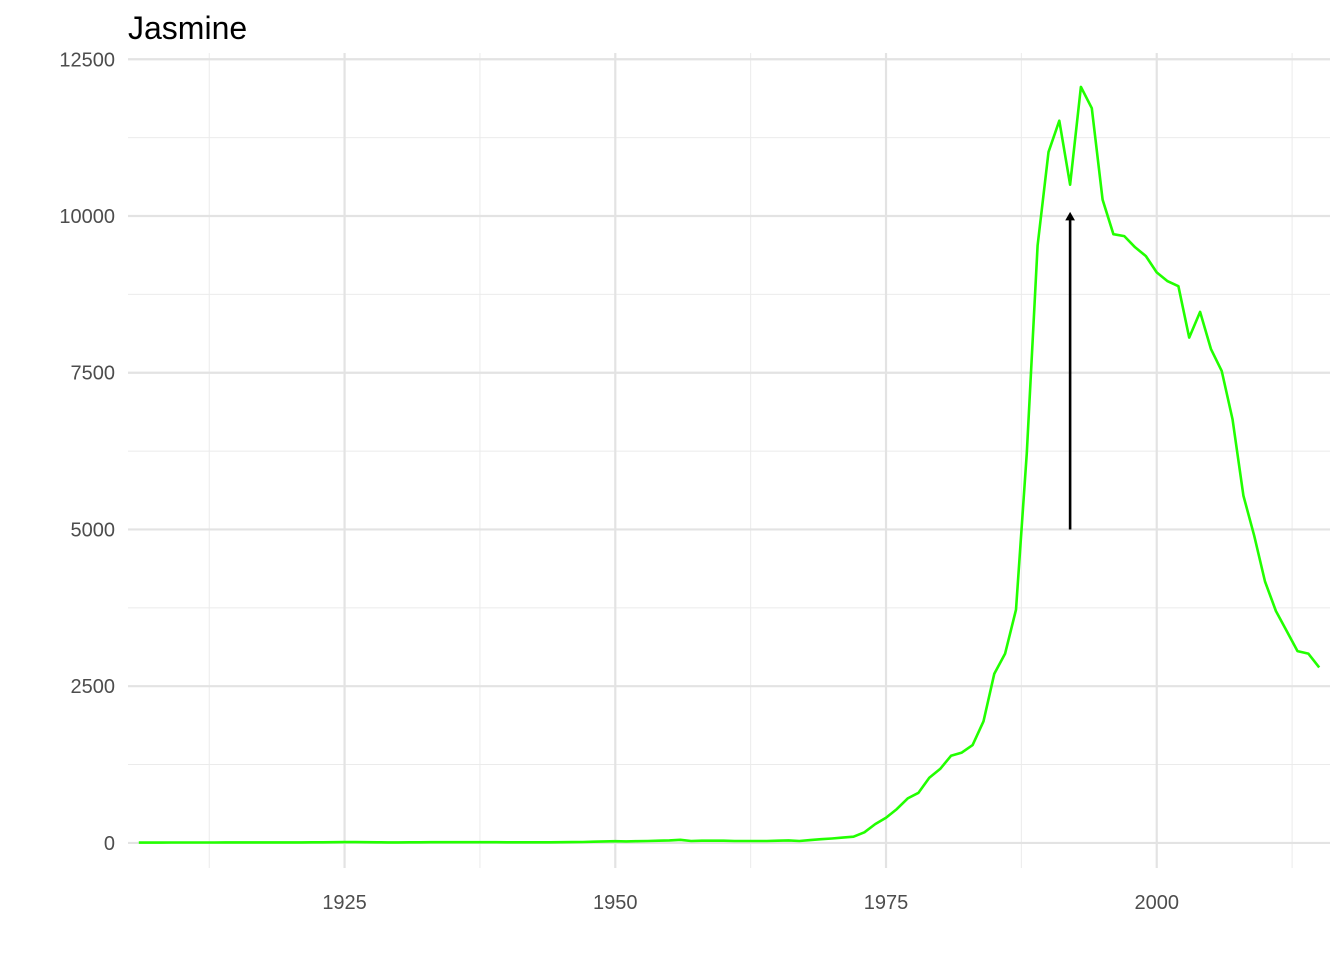  I want to click on x-axis-labels: 1925 1950 1975 2000, so click(750, 903).